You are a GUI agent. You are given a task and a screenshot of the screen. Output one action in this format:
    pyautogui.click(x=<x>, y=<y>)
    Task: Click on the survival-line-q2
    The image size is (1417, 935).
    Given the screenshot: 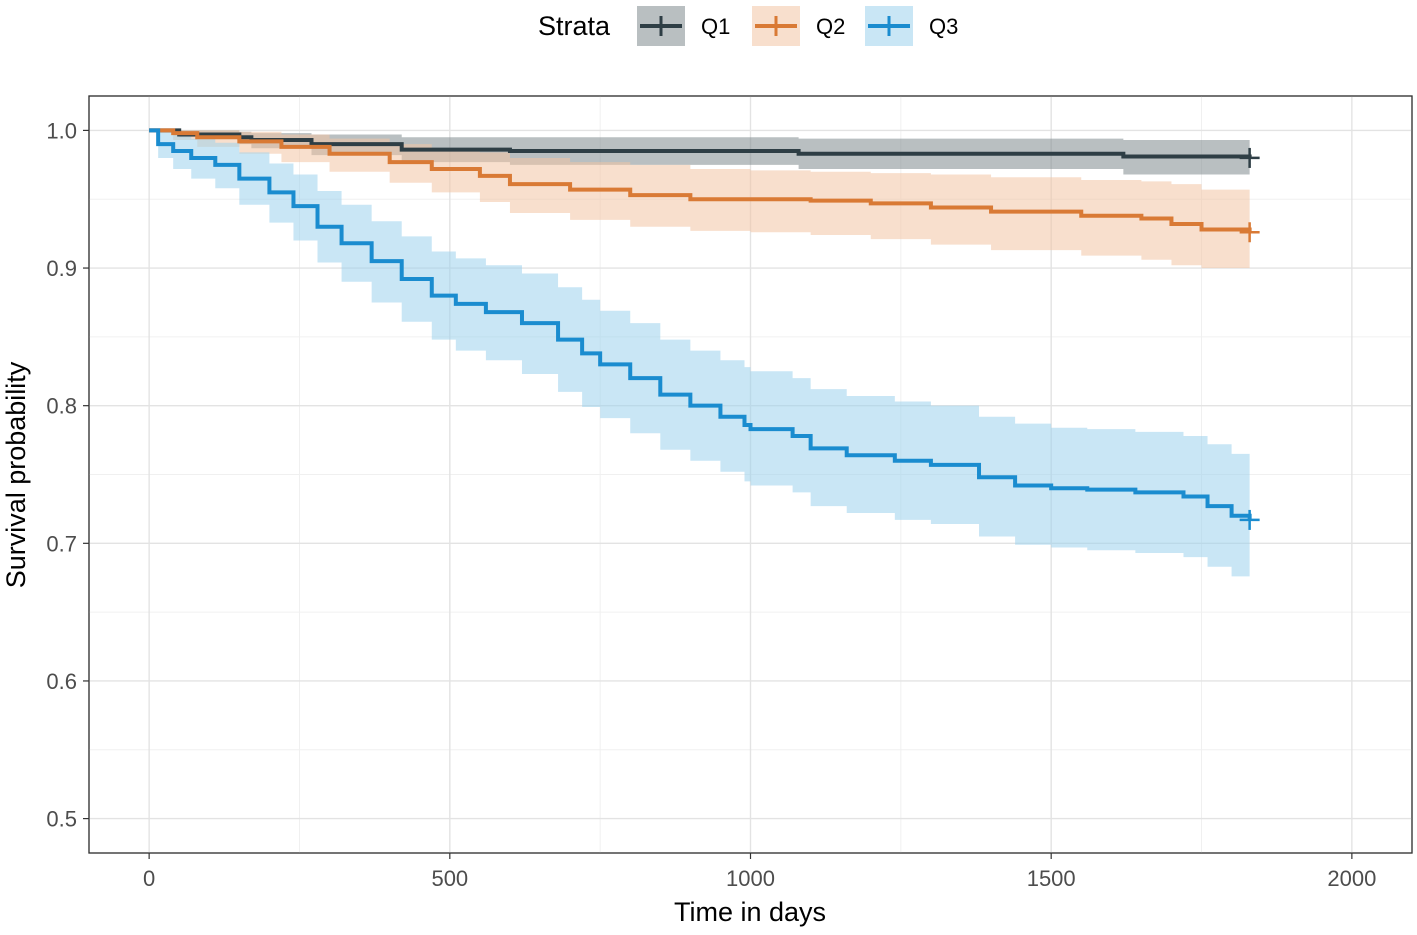 What is the action you would take?
    pyautogui.click(x=700, y=180)
    